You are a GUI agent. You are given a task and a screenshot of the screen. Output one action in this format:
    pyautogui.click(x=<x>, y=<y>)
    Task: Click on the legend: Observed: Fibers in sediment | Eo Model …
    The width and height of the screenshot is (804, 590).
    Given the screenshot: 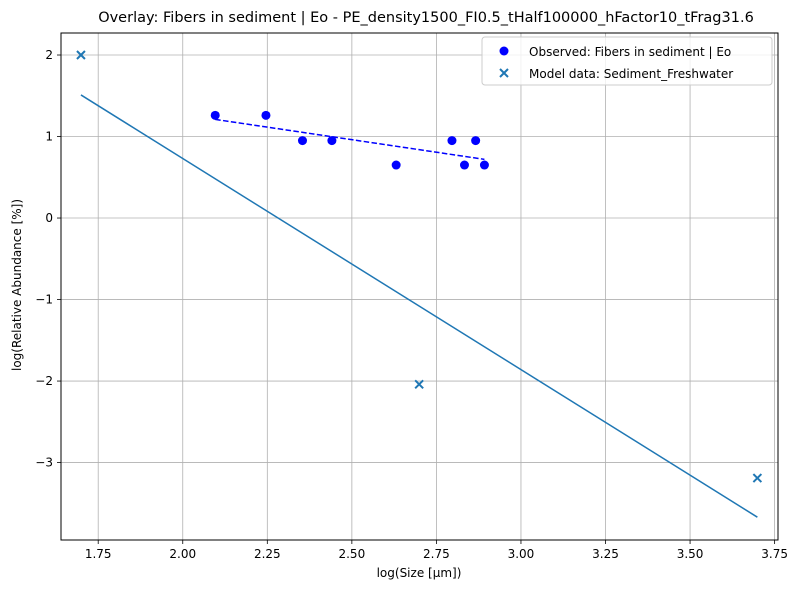 What is the action you would take?
    pyautogui.click(x=627, y=61)
    